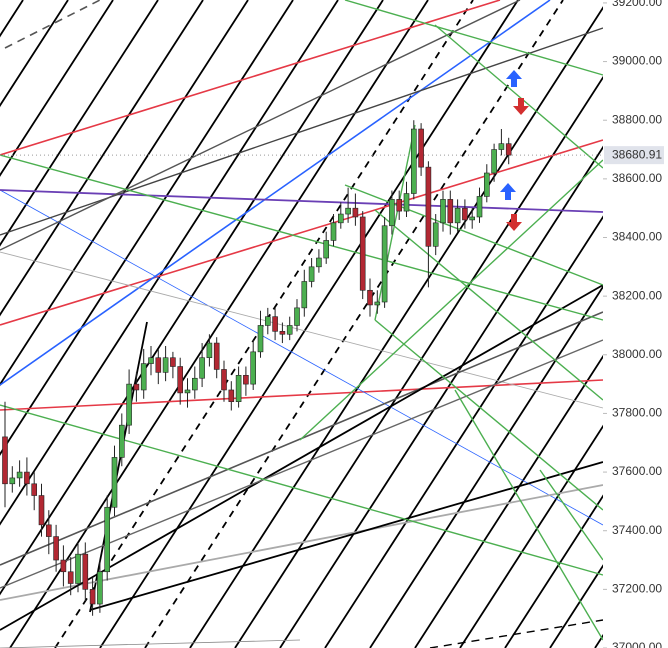  Describe the element at coordinates (637, 413) in the screenshot. I see `y-tick-label: 37800.00` at that location.